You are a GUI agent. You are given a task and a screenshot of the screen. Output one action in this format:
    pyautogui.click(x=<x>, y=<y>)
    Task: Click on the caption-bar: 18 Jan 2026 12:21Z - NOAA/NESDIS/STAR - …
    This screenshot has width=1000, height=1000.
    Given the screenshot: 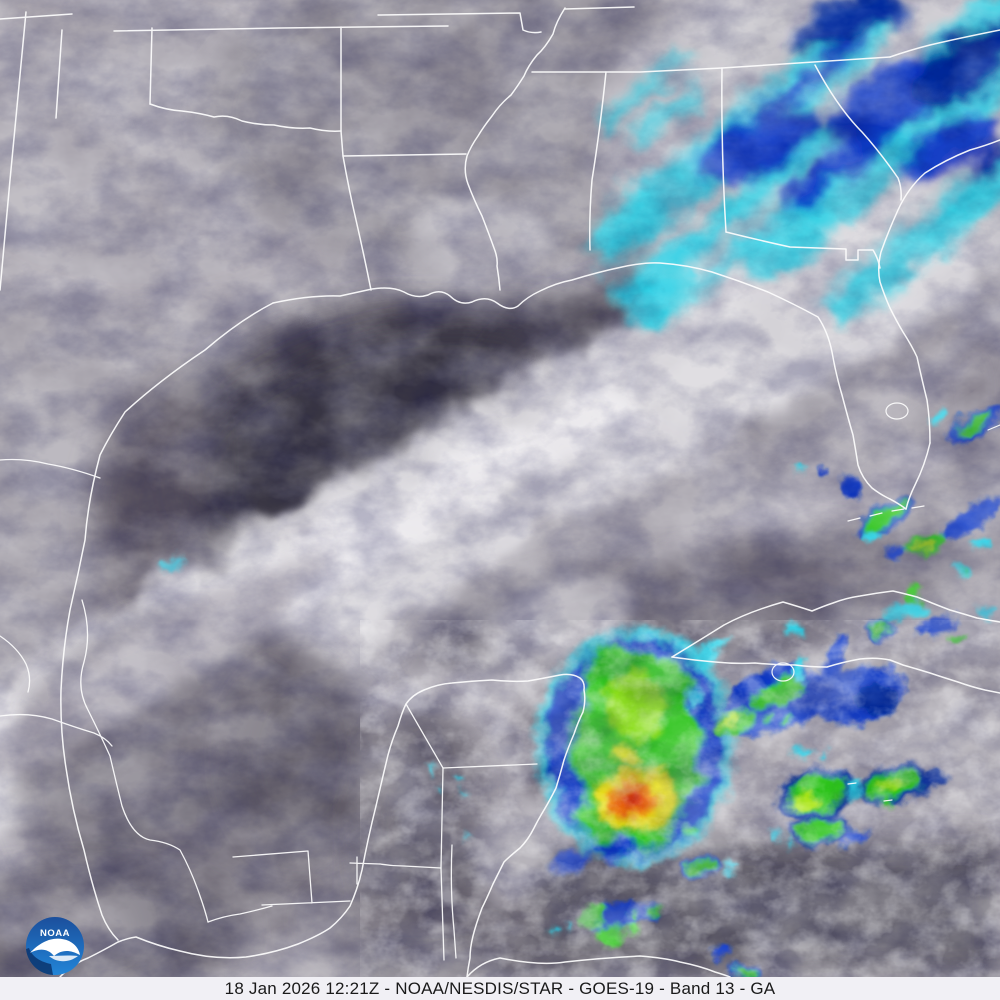 What is the action you would take?
    pyautogui.click(x=500, y=988)
    